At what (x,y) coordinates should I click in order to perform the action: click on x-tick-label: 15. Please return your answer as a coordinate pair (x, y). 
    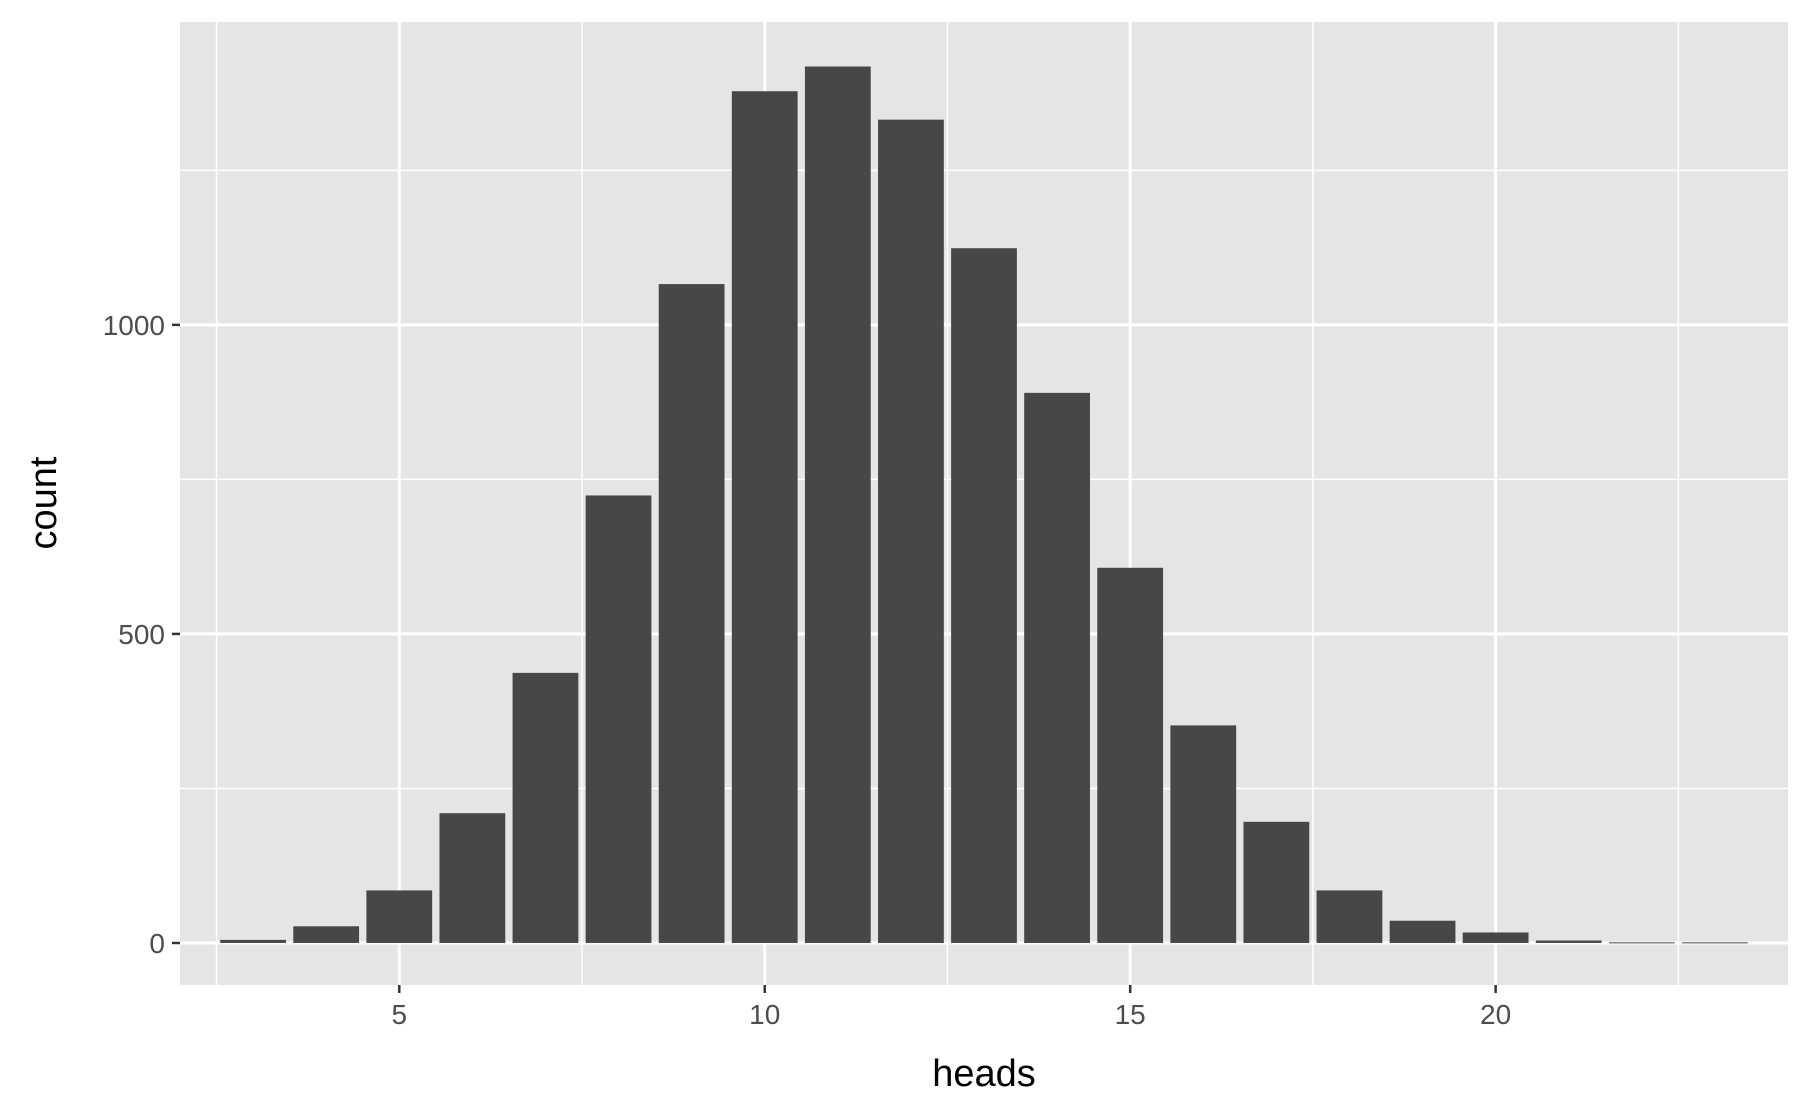
    Looking at the image, I should click on (1130, 1014).